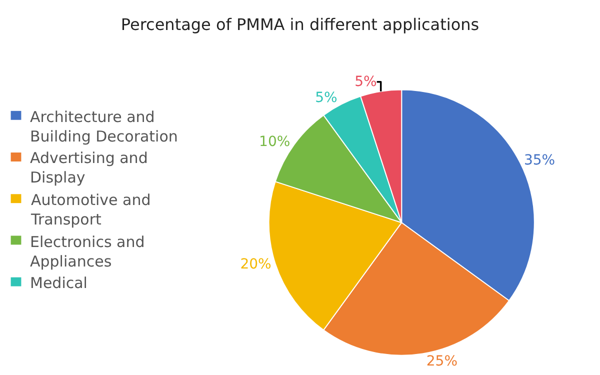  I want to click on legend-label: Advertising and Display, so click(89, 167).